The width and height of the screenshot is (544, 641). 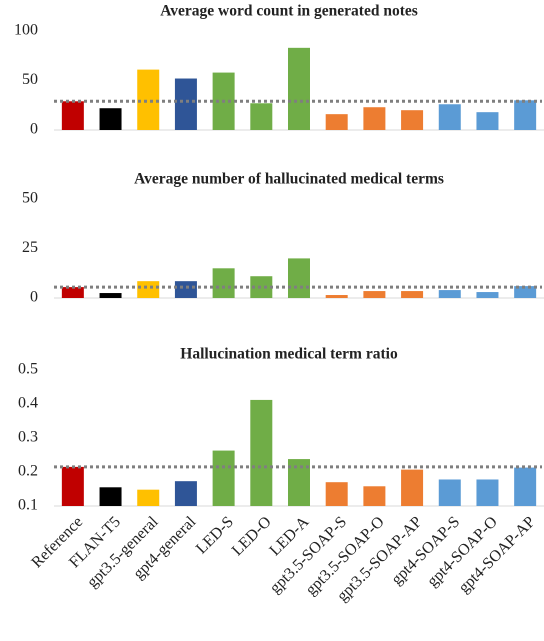 I want to click on y-tick-label: 0.1, so click(x=28, y=505).